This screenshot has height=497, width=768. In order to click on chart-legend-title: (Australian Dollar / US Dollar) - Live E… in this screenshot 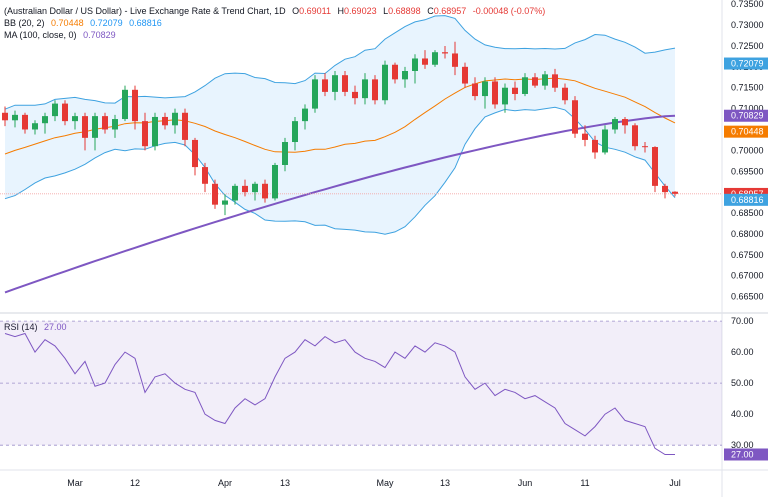, I will do `click(274, 11)`.